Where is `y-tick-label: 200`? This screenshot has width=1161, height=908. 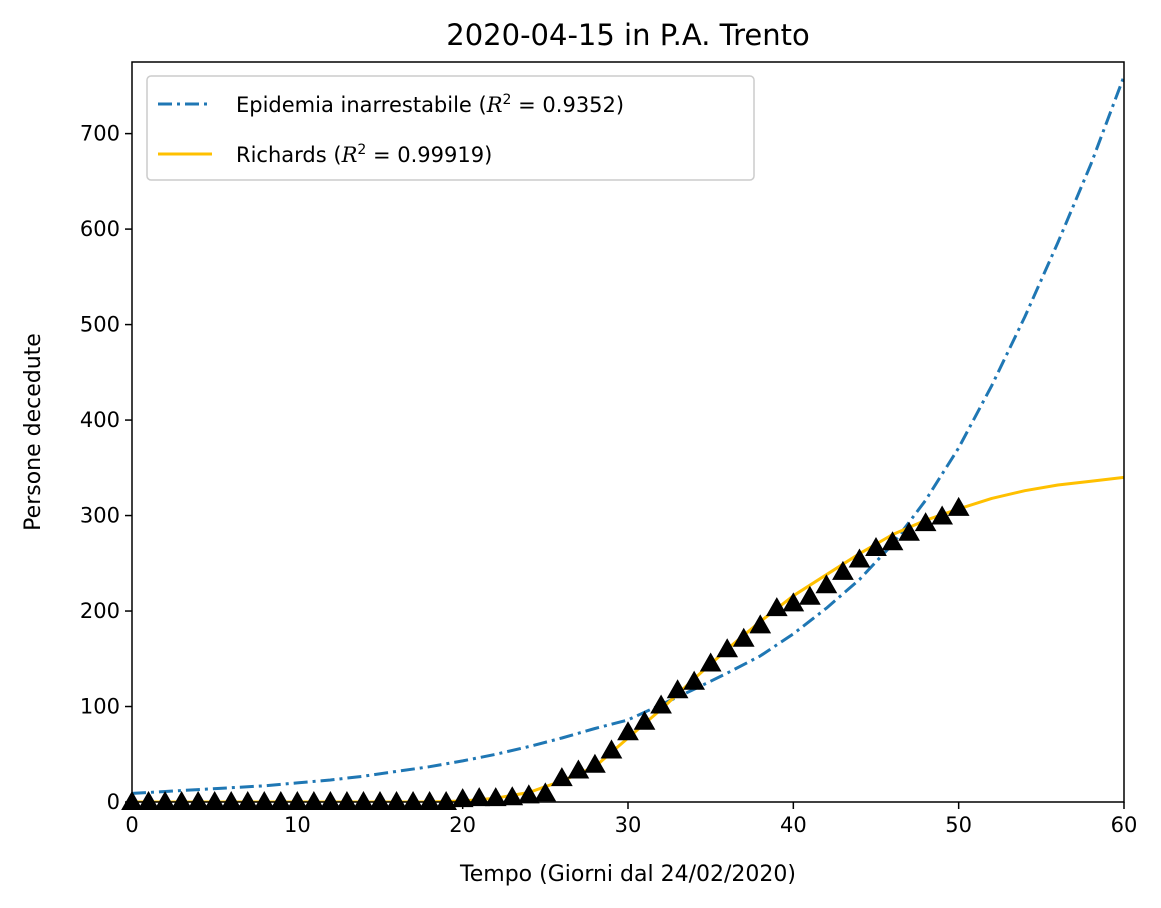
y-tick-label: 200 is located at coordinates (100, 611).